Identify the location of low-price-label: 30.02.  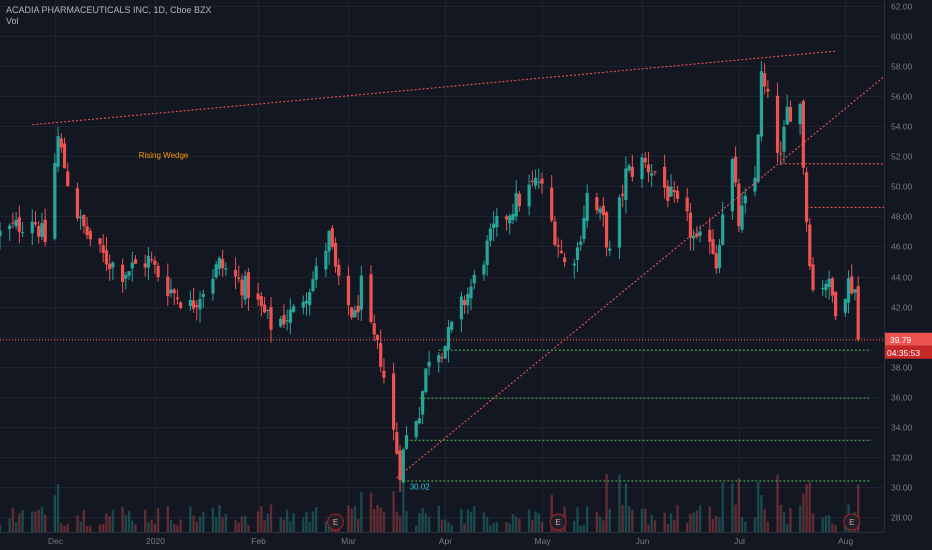
(420, 487).